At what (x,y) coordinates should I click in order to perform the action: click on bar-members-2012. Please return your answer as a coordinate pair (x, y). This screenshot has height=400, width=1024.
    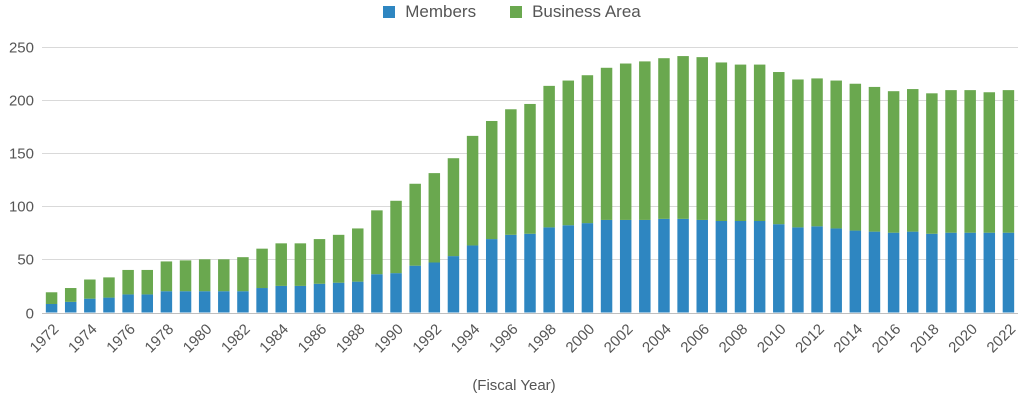
    Looking at the image, I should click on (817, 269).